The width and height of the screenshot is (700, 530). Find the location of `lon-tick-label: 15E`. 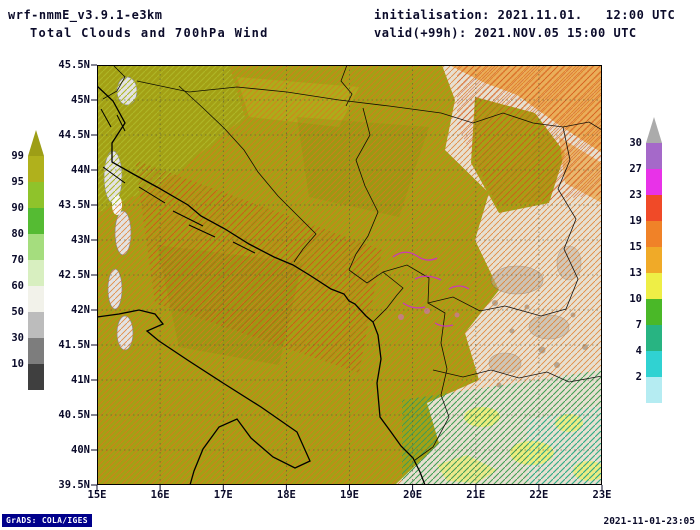

lon-tick-label: 15E is located at coordinates (97, 495).